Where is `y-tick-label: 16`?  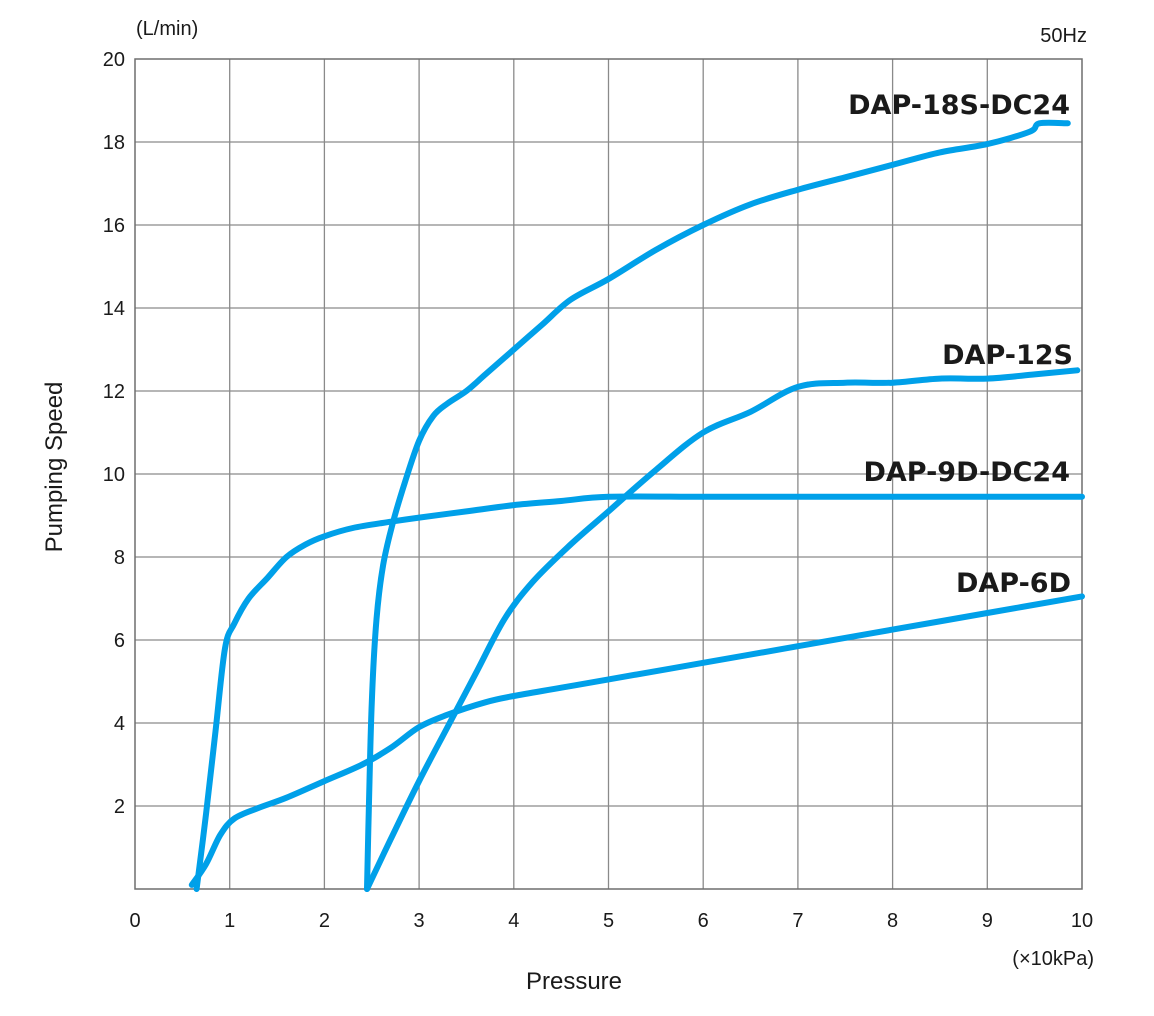 y-tick-label: 16 is located at coordinates (114, 226).